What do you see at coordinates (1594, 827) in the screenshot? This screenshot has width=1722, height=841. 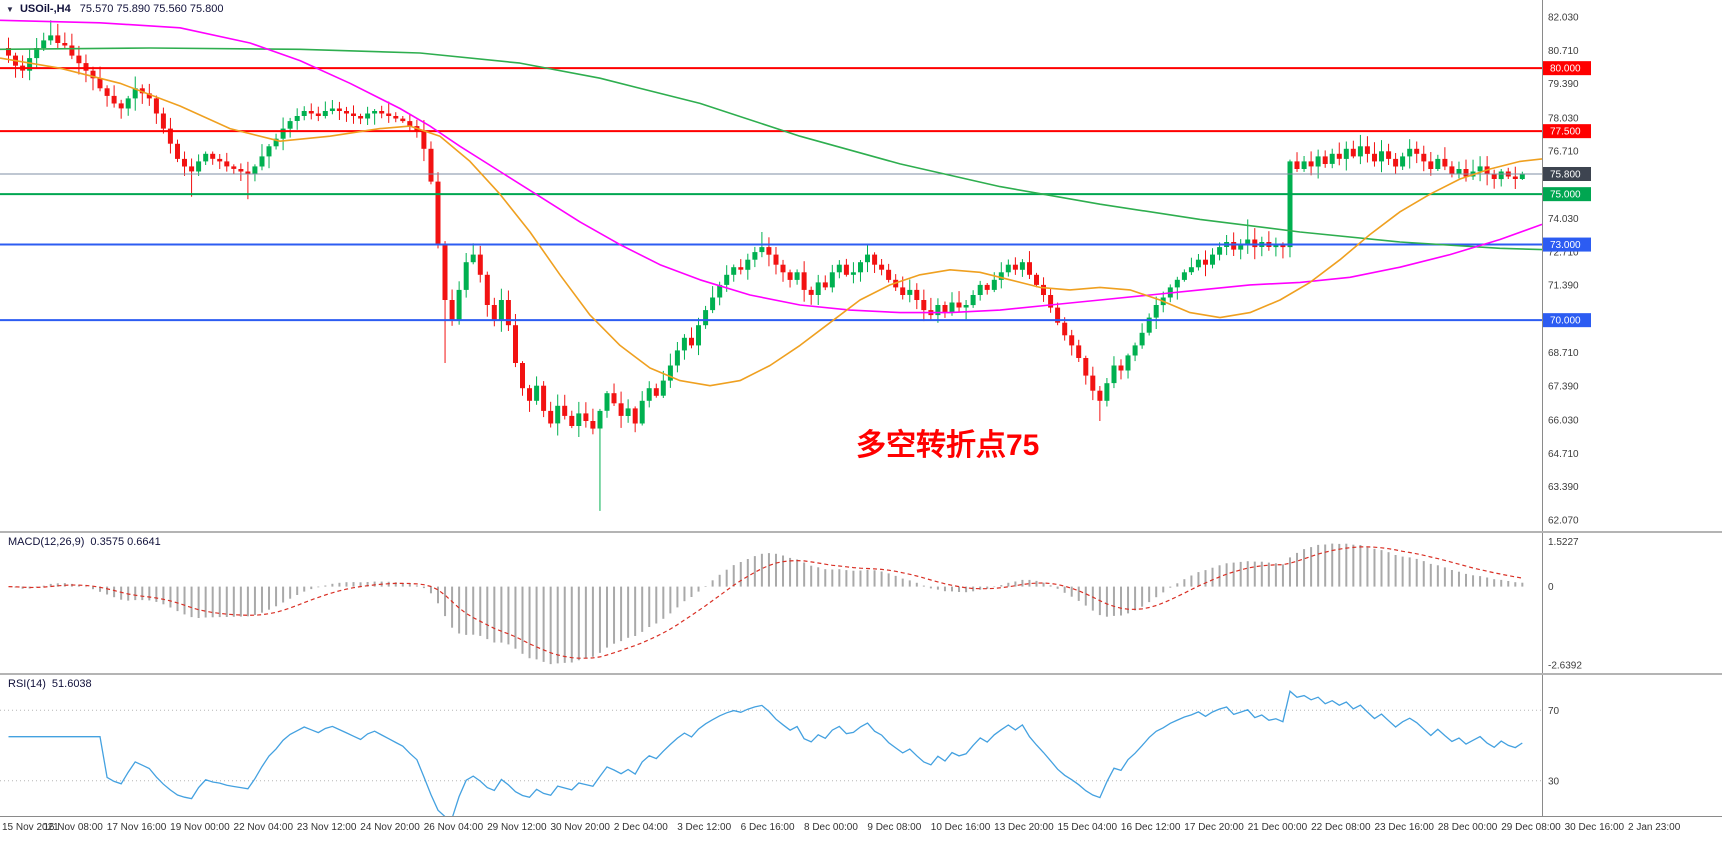 I see `time-axis-label: 30 Dec 16:00` at bounding box center [1594, 827].